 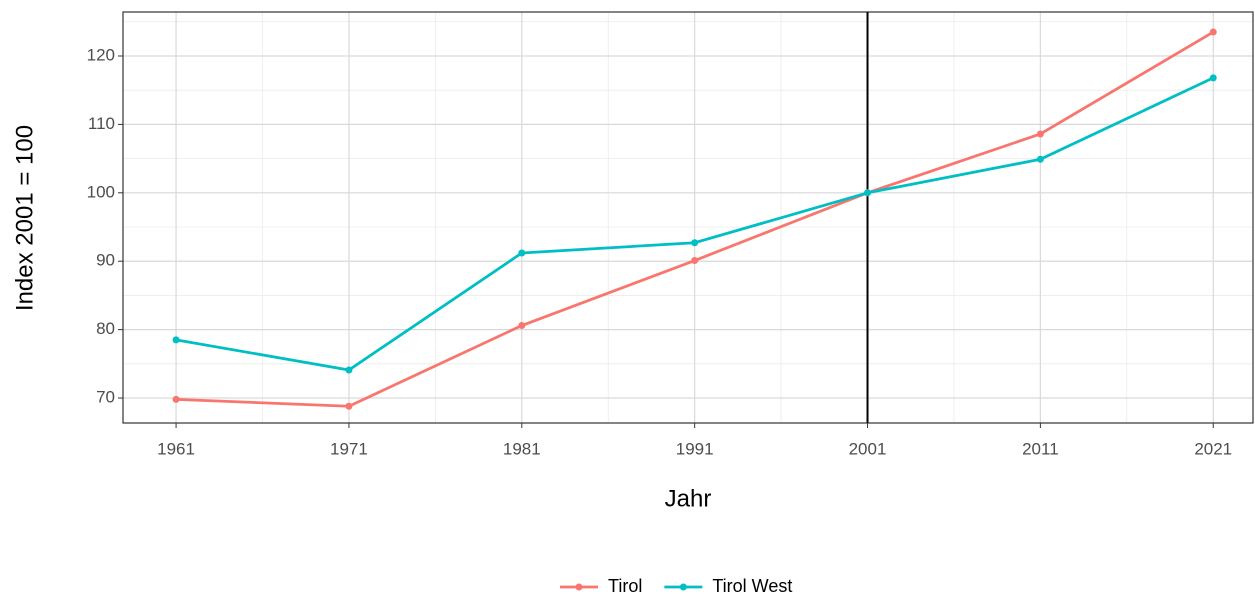 I want to click on y-tick-label: 70, so click(x=105, y=397).